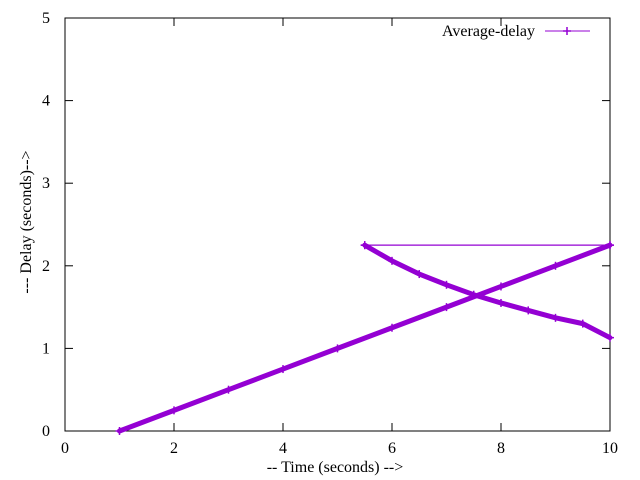  Describe the element at coordinates (46, 183) in the screenshot. I see `y-tick-label: 3` at that location.